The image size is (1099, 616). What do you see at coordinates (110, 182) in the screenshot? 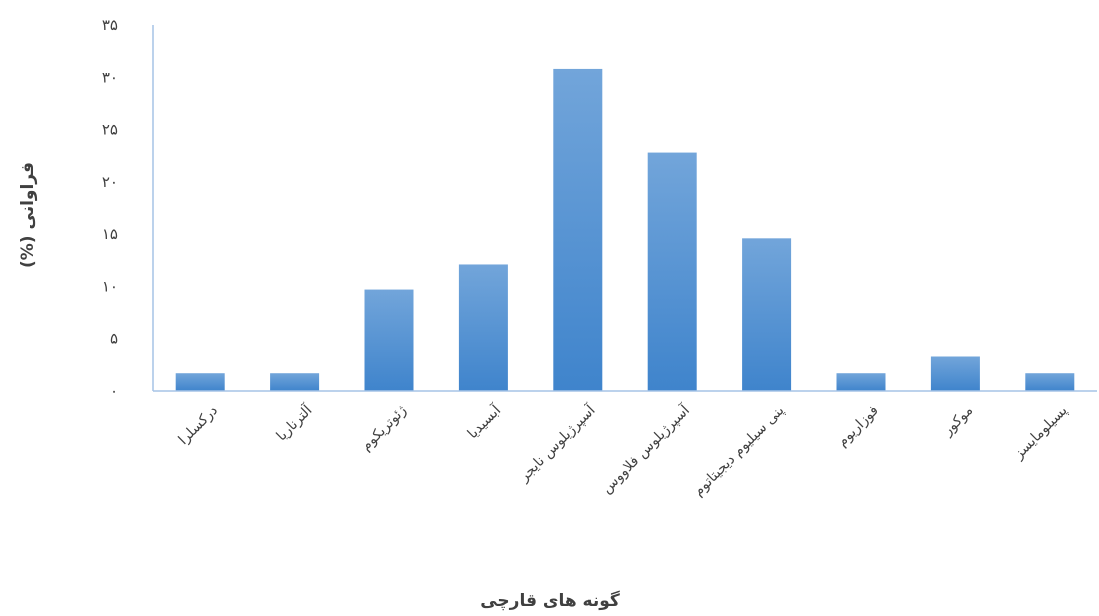
I see `y-tick-label-20: ۲۰` at bounding box center [110, 182].